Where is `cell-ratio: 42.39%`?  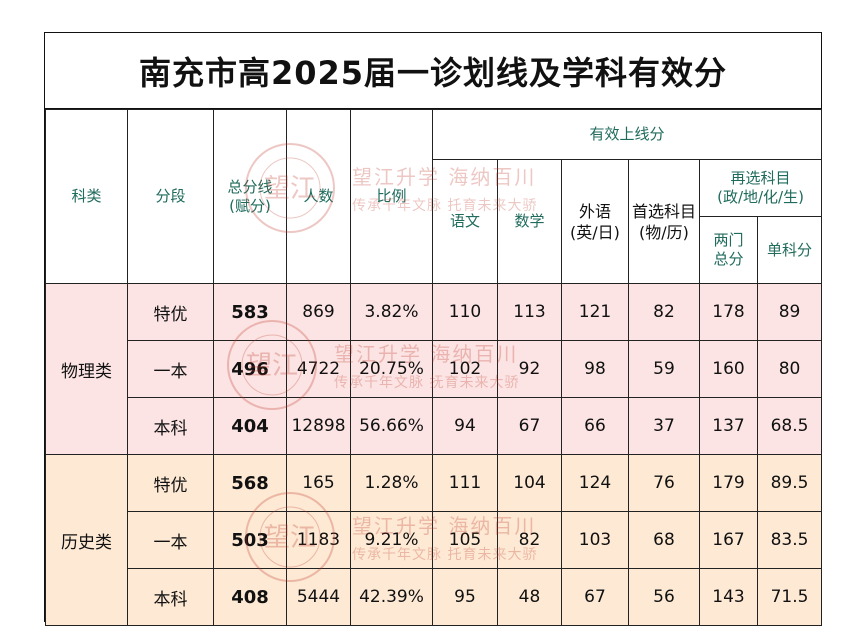 cell-ratio: 42.39% is located at coordinates (391, 597).